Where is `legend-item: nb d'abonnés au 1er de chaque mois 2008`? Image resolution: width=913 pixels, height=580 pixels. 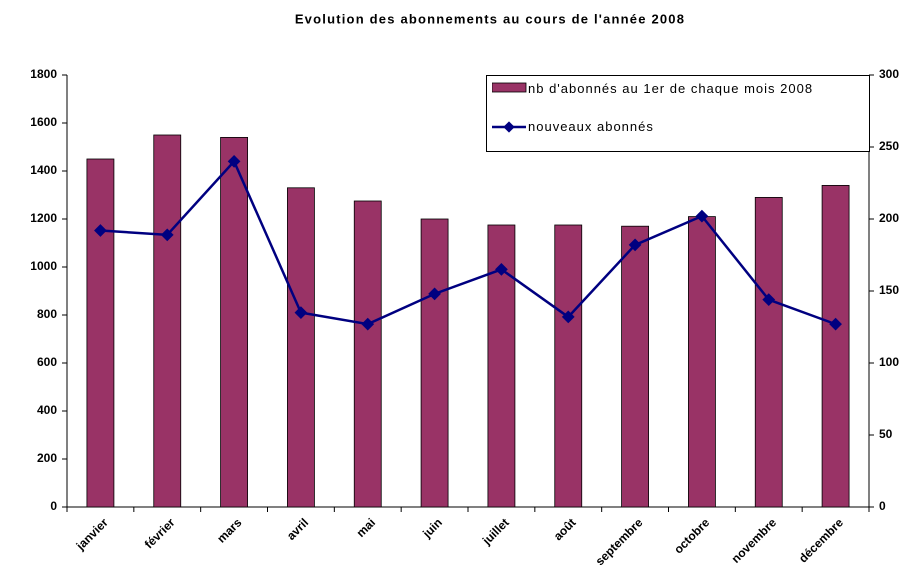 legend-item: nb d'abonnés au 1er de chaque mois 2008 is located at coordinates (660, 89).